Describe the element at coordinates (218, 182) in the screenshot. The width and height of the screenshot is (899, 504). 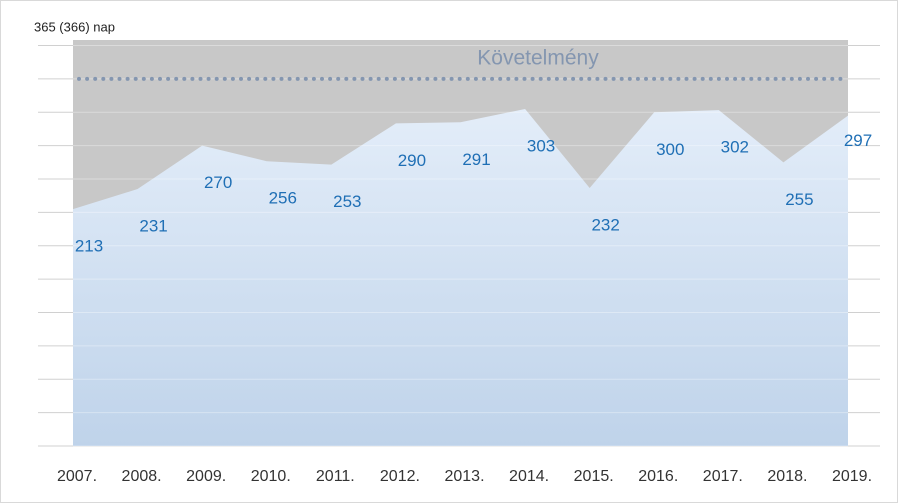
I see `data-label: 270` at that location.